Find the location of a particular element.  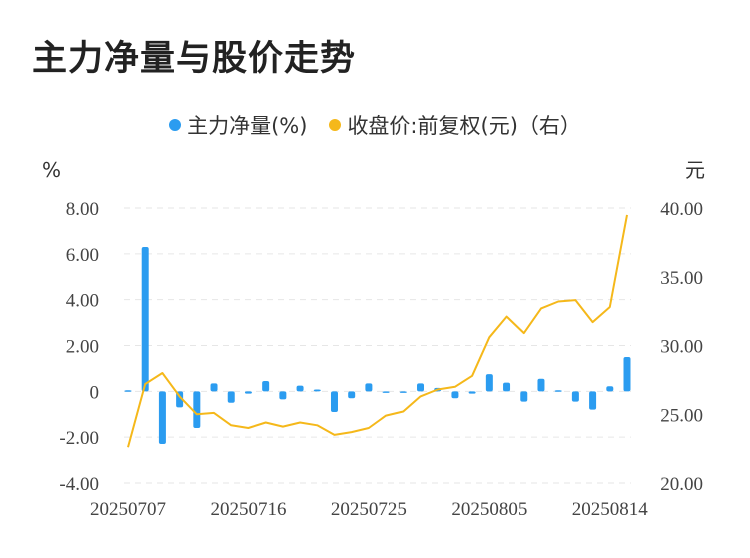

legend-label-close-price: 收盘价:前复权(元)（右） is located at coordinates (464, 126).